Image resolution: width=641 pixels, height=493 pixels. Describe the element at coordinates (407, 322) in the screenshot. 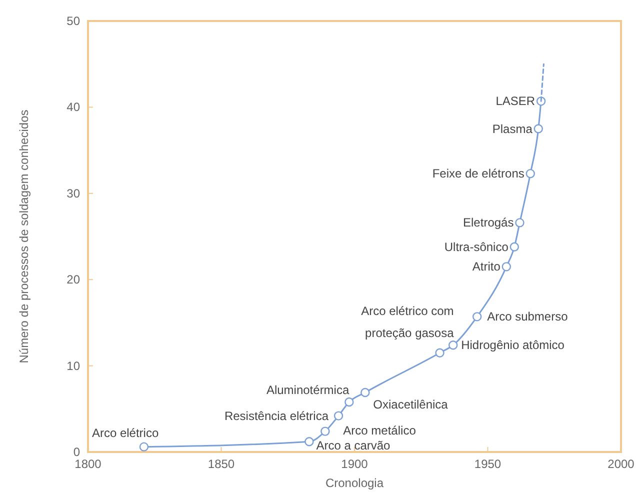

I see `data-label: Arco elétrico com proteção gasosa` at that location.